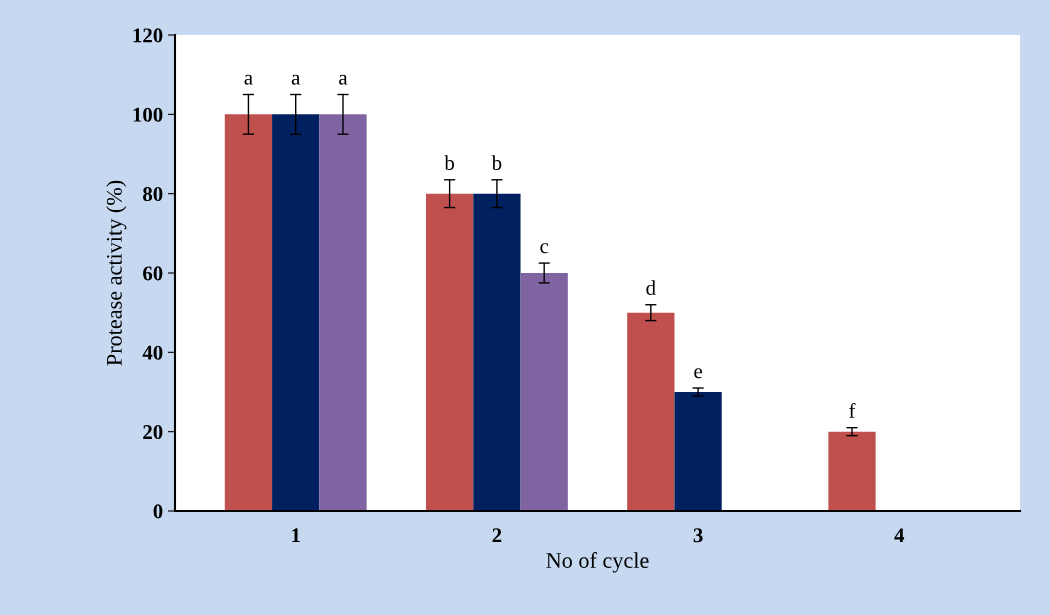 The width and height of the screenshot is (1050, 615). I want to click on y-tick-label: 0, so click(158, 511).